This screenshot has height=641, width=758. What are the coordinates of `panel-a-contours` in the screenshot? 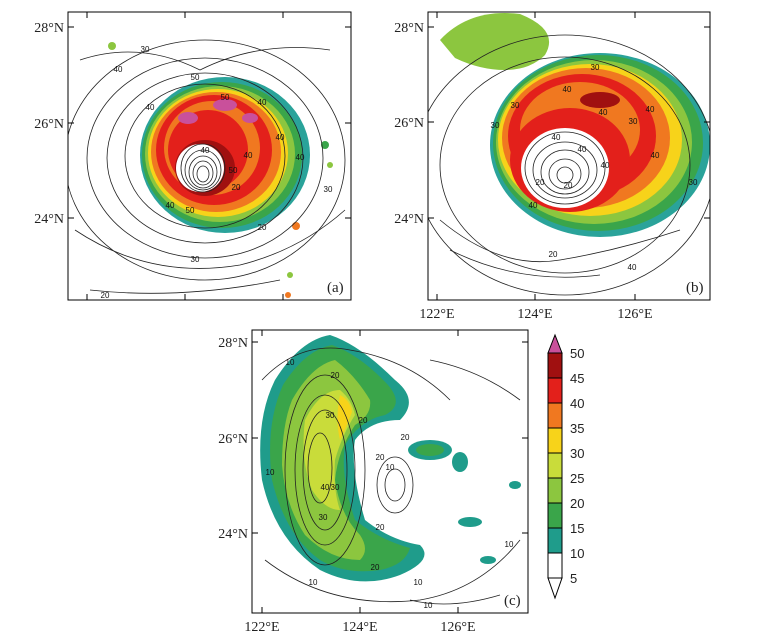 It's located at (207, 166).